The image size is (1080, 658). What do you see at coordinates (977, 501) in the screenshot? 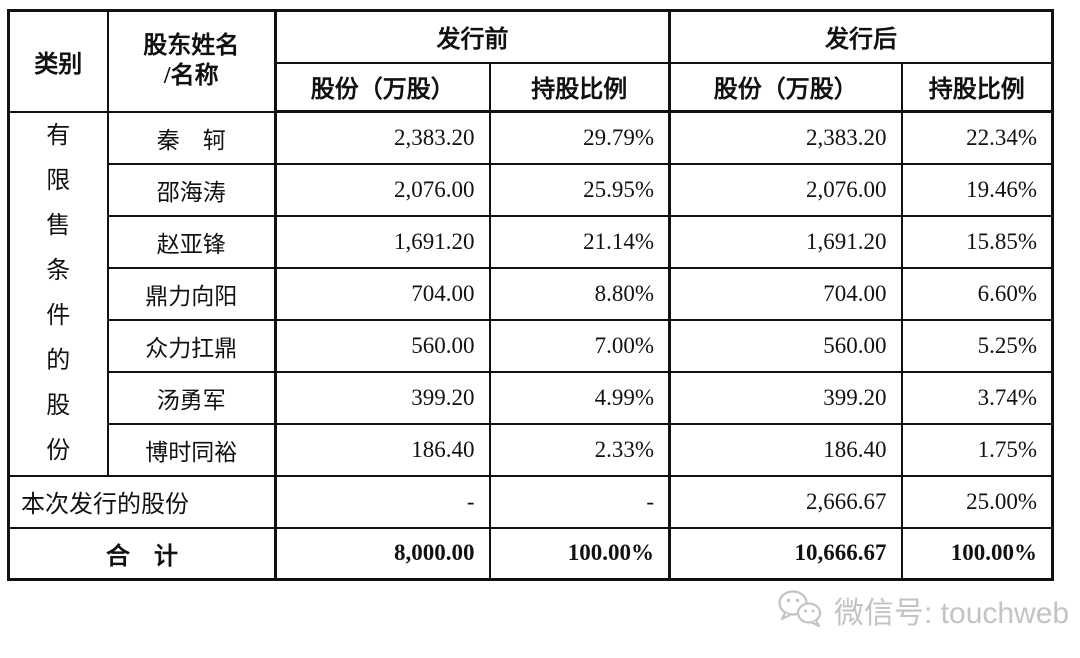
I see `post-pct-value: 25.00%` at bounding box center [977, 501].